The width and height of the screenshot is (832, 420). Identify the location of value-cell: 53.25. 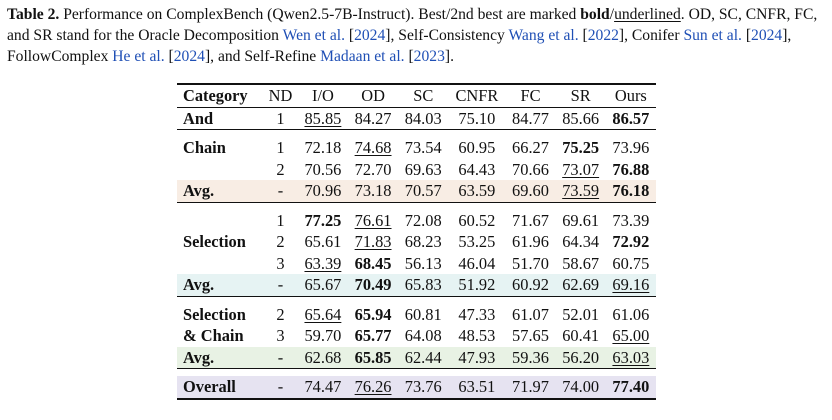
(477, 241).